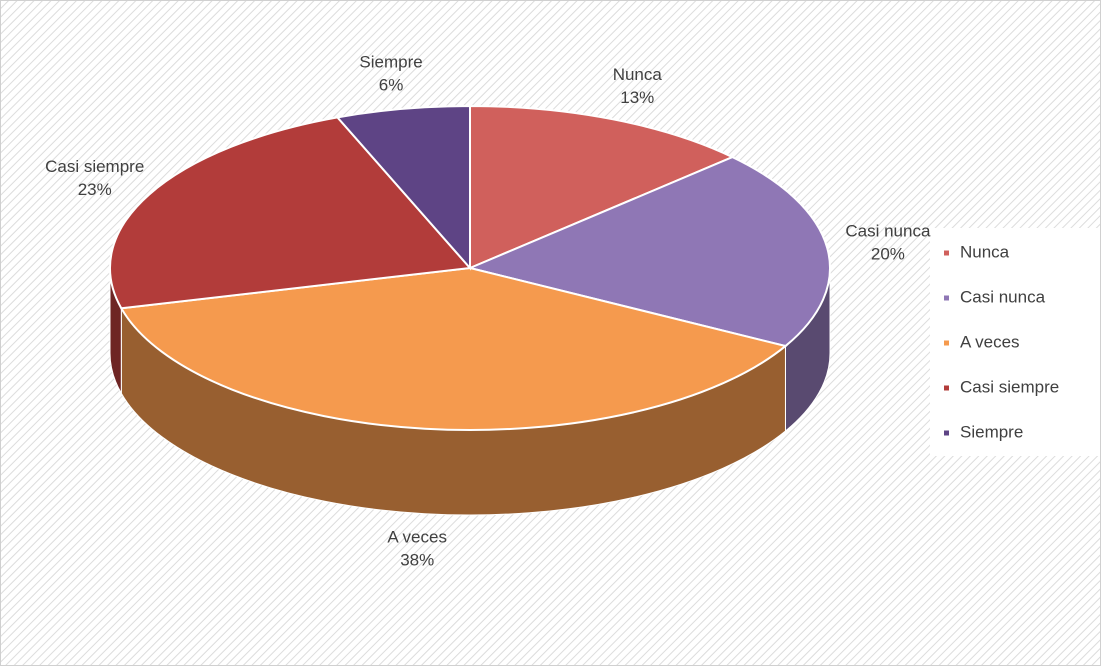 Image resolution: width=1101 pixels, height=666 pixels. Describe the element at coordinates (1009, 386) in the screenshot. I see `legend-label: Casi siempre` at that location.